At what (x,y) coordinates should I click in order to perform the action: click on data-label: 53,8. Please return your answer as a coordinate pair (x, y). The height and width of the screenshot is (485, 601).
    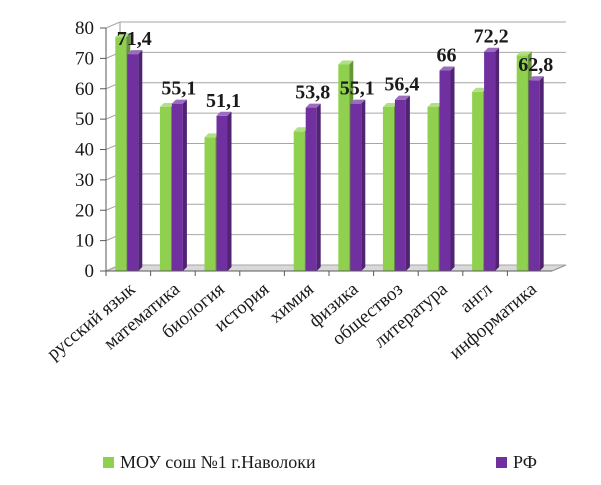
    Looking at the image, I should click on (312, 93).